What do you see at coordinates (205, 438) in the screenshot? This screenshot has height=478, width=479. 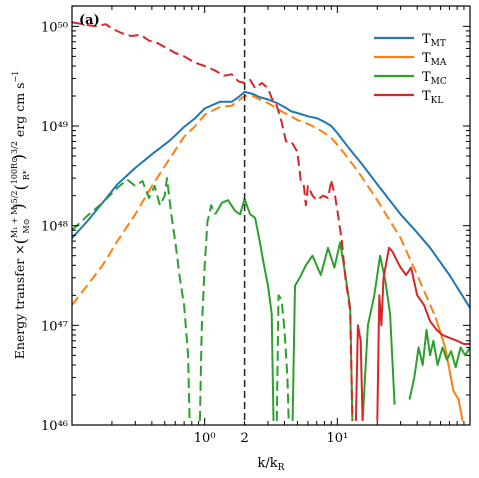 I see `x-tick-label: 10⁰` at bounding box center [205, 438].